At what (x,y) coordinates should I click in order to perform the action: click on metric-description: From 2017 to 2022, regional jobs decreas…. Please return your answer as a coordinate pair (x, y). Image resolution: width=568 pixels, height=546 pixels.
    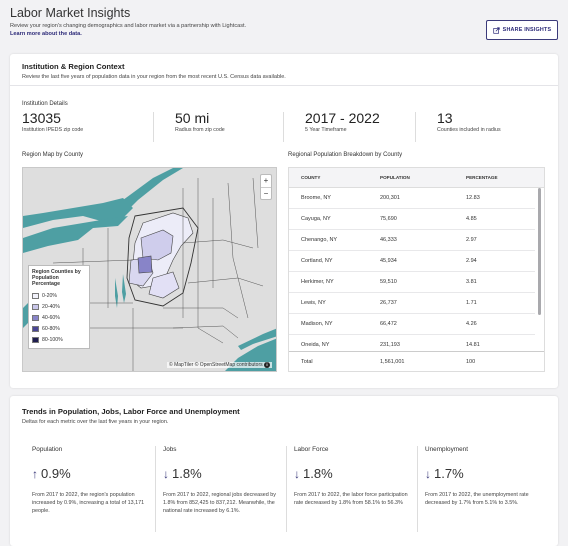
    Looking at the image, I should click on (219, 503).